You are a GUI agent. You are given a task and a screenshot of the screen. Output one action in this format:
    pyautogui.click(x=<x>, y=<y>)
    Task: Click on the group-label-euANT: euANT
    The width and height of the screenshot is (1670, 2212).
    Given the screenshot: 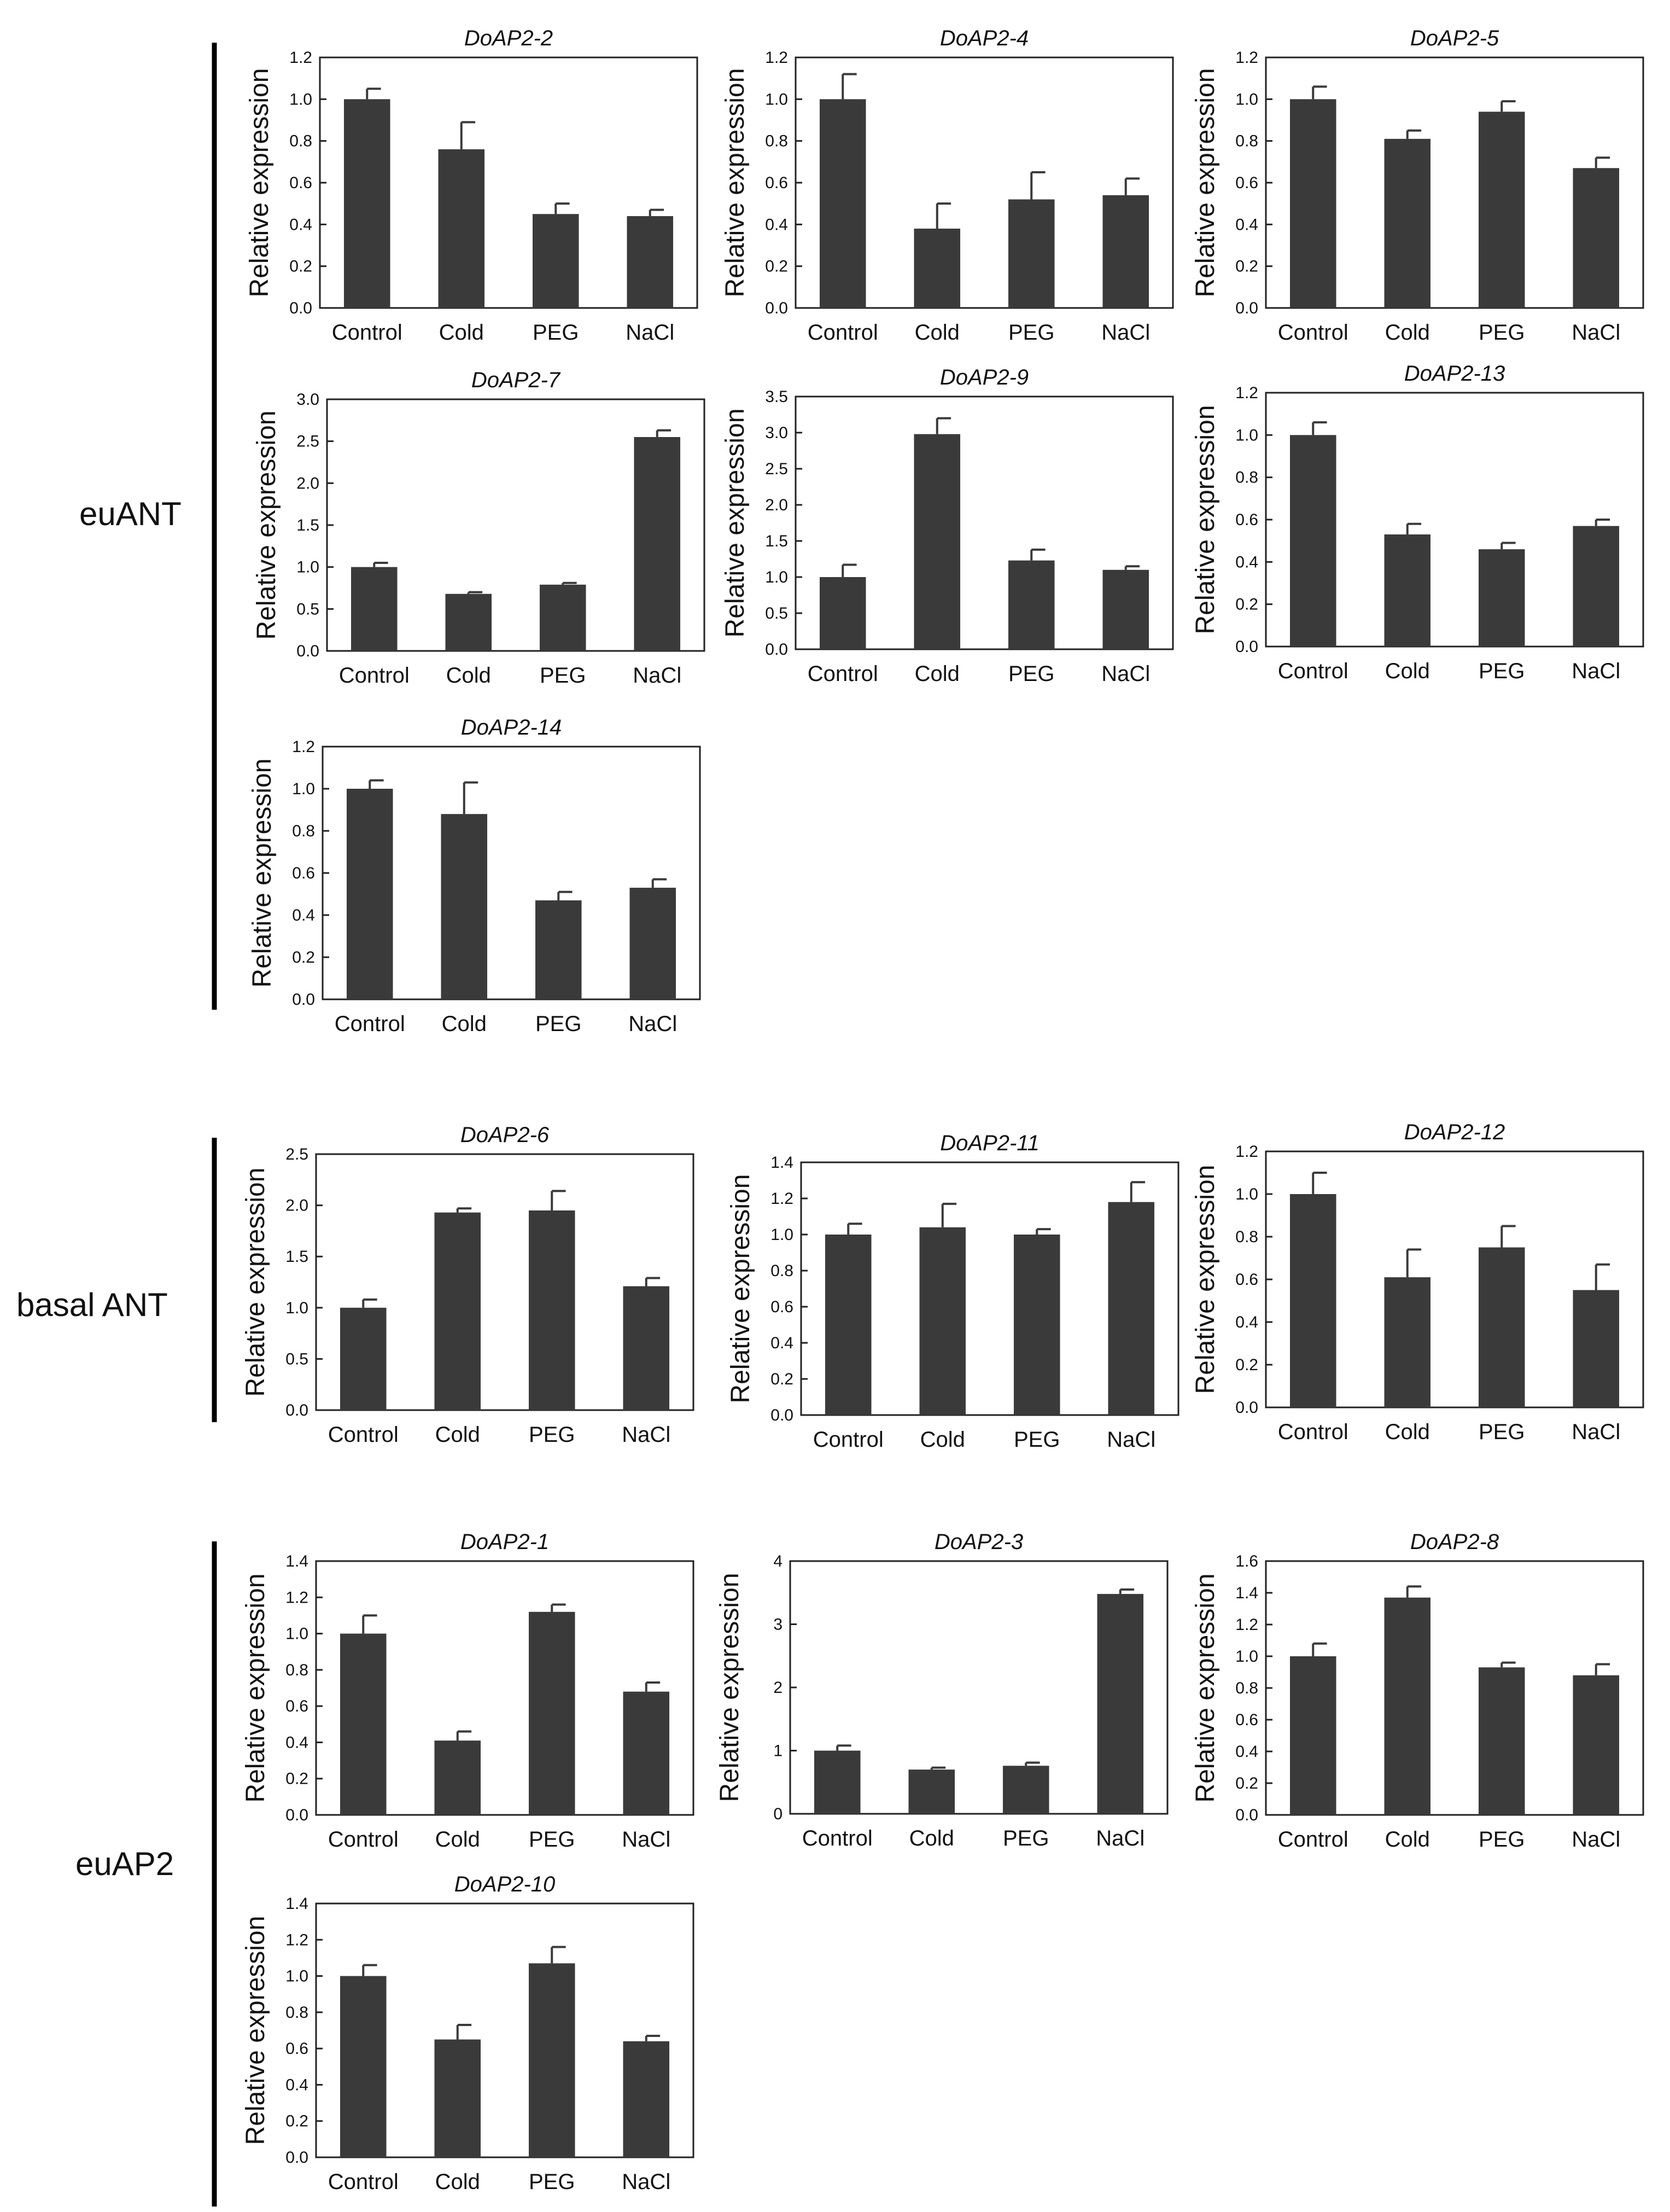 What is the action you would take?
    pyautogui.click(x=130, y=514)
    